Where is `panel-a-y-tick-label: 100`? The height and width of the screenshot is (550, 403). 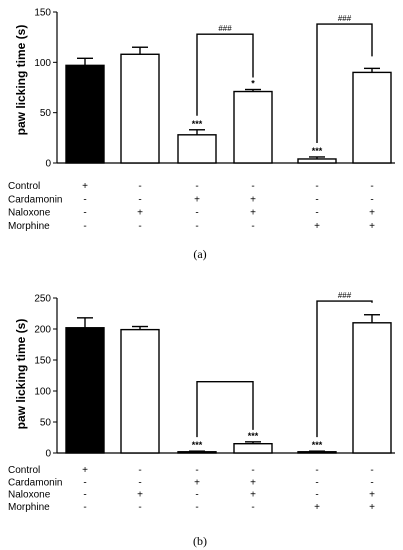
panel-a-y-tick-label: 100 is located at coordinates (42, 63).